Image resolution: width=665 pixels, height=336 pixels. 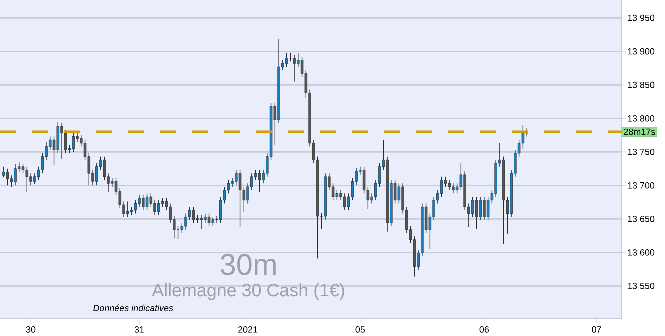 What do you see at coordinates (485, 329) in the screenshot?
I see `x-tick-label: 06` at bounding box center [485, 329].